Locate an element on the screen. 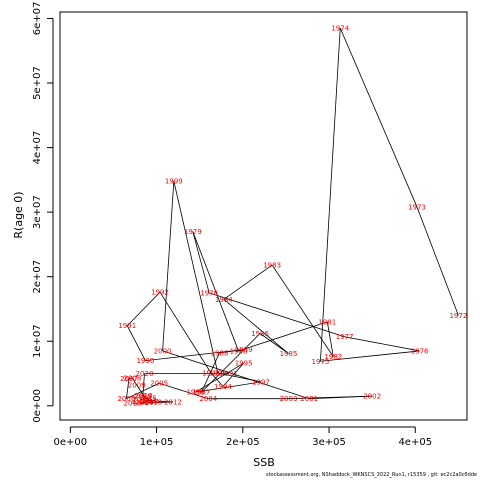 Image resolution: width=480 pixels, height=480 pixels. year-label: 1974 is located at coordinates (340, 29).